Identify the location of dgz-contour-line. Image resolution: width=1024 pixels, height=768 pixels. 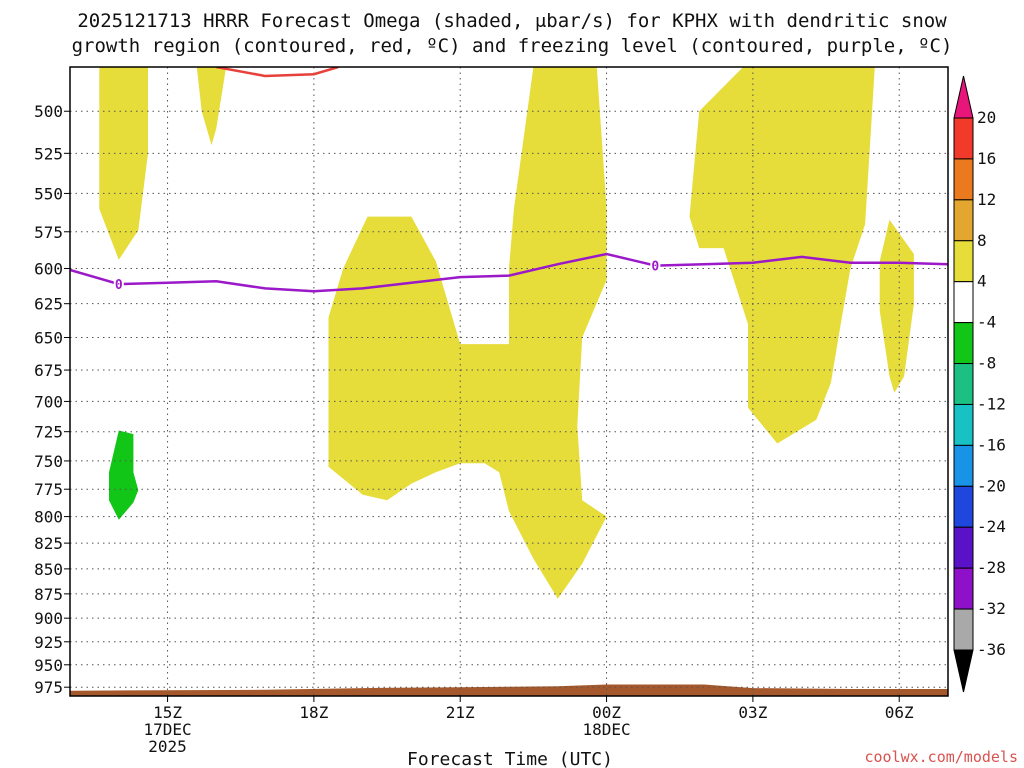
(277, 72).